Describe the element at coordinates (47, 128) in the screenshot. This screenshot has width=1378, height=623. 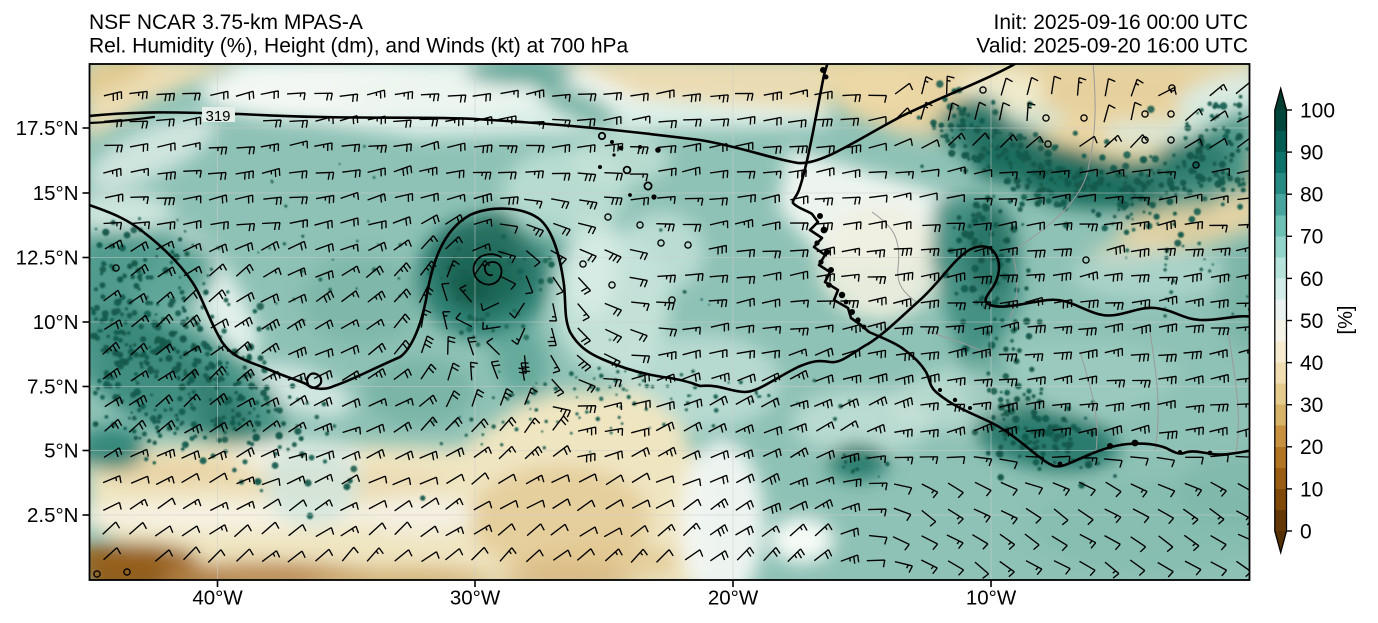
I see `svg-text: 17.5°N` at that location.